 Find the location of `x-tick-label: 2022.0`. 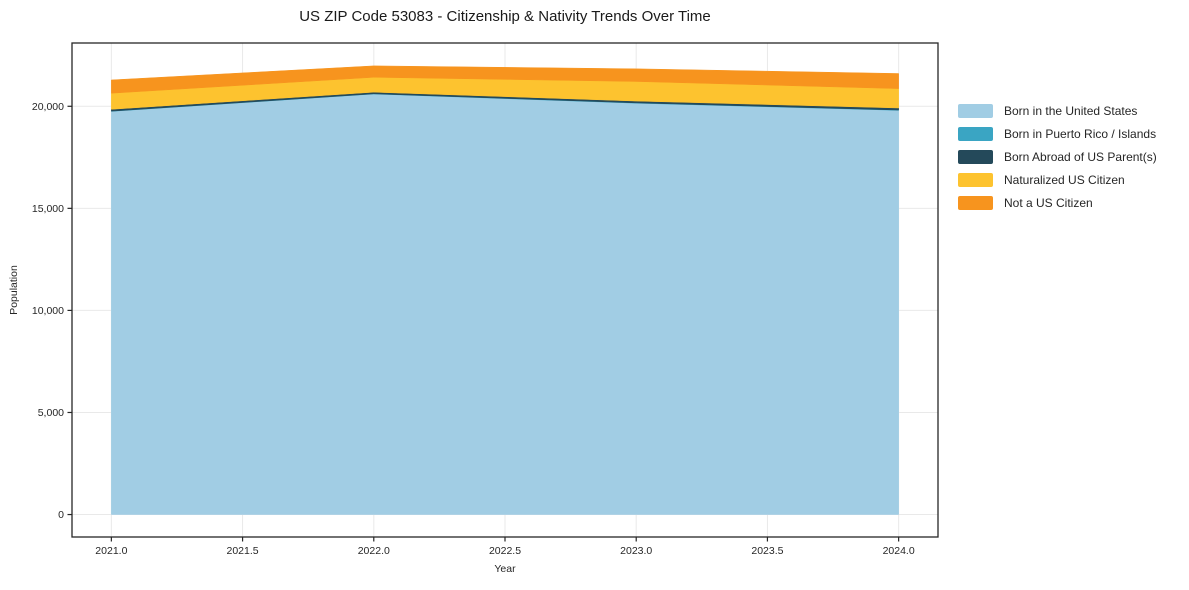

x-tick-label: 2022.0 is located at coordinates (374, 551).